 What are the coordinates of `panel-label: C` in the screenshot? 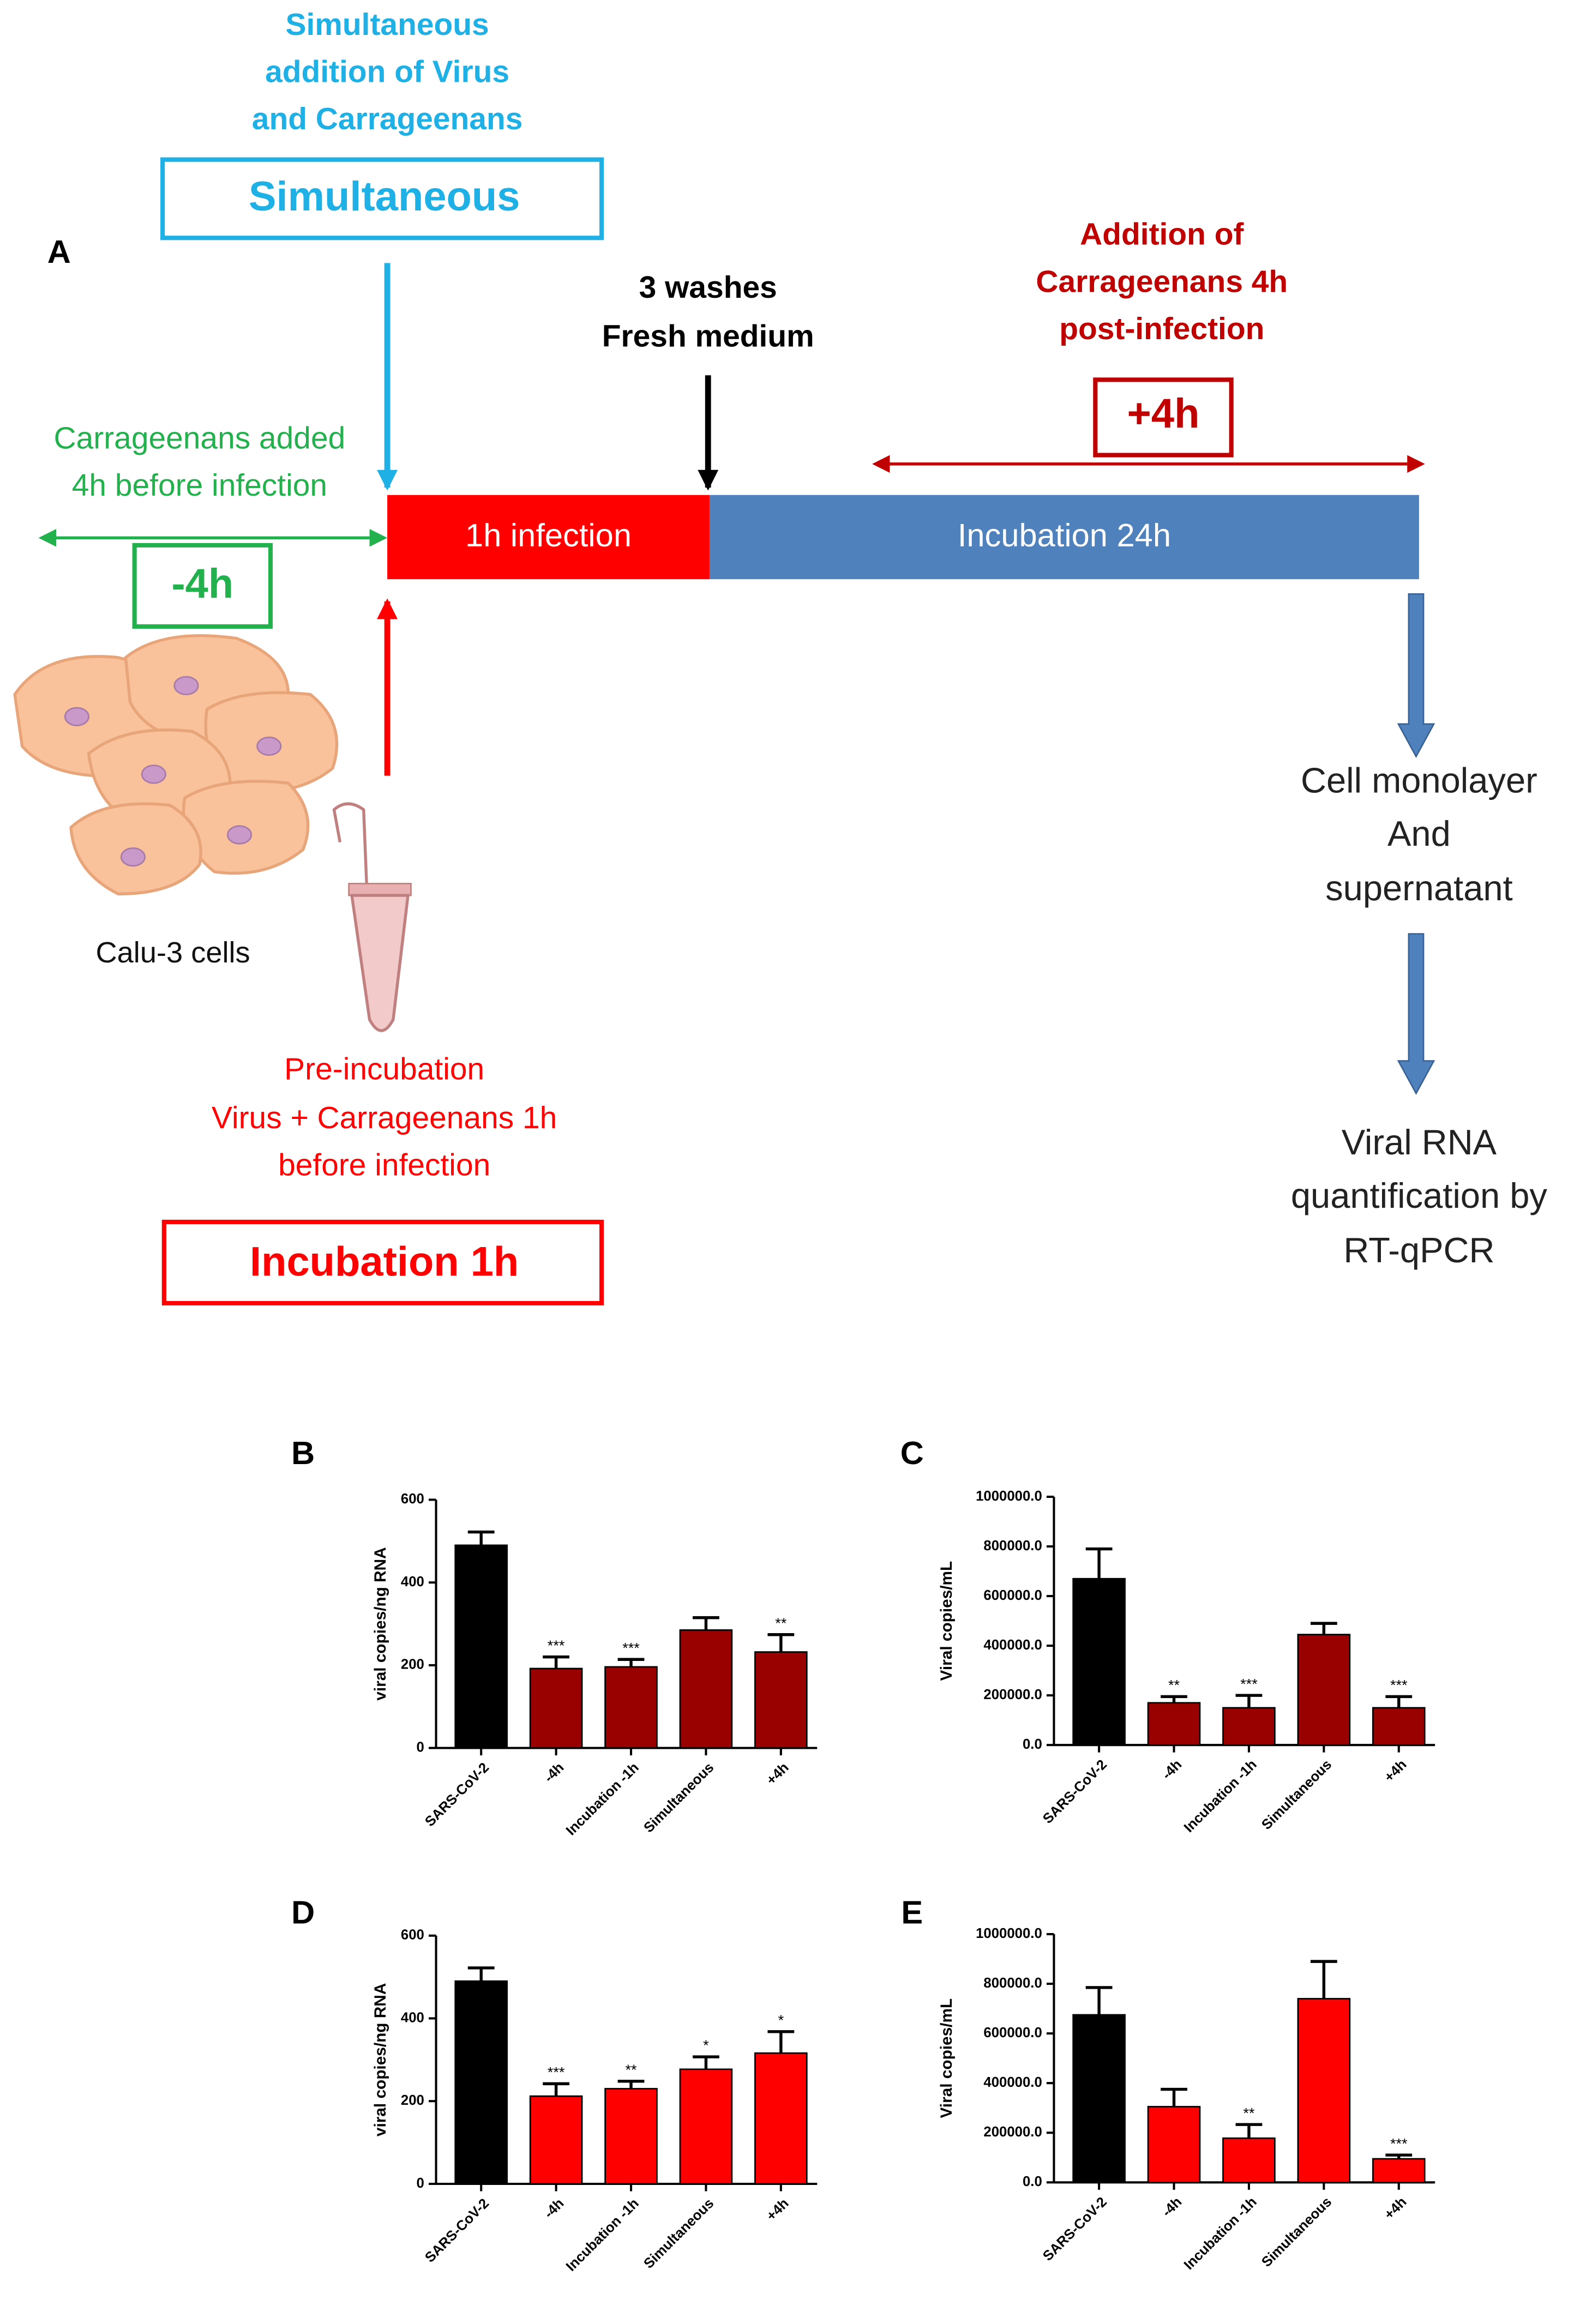 It's located at (912, 1453).